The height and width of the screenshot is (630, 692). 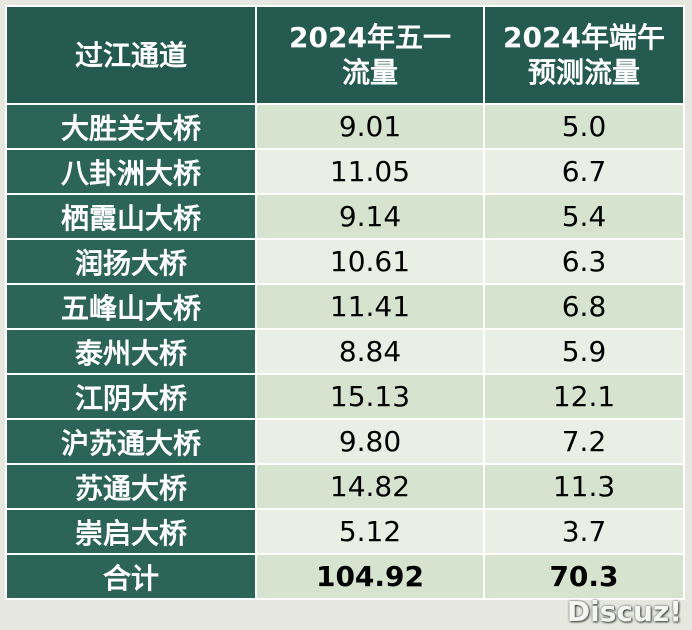 I want to click on table-row: 泰州大桥 8.84 5.9, so click(x=345, y=351).